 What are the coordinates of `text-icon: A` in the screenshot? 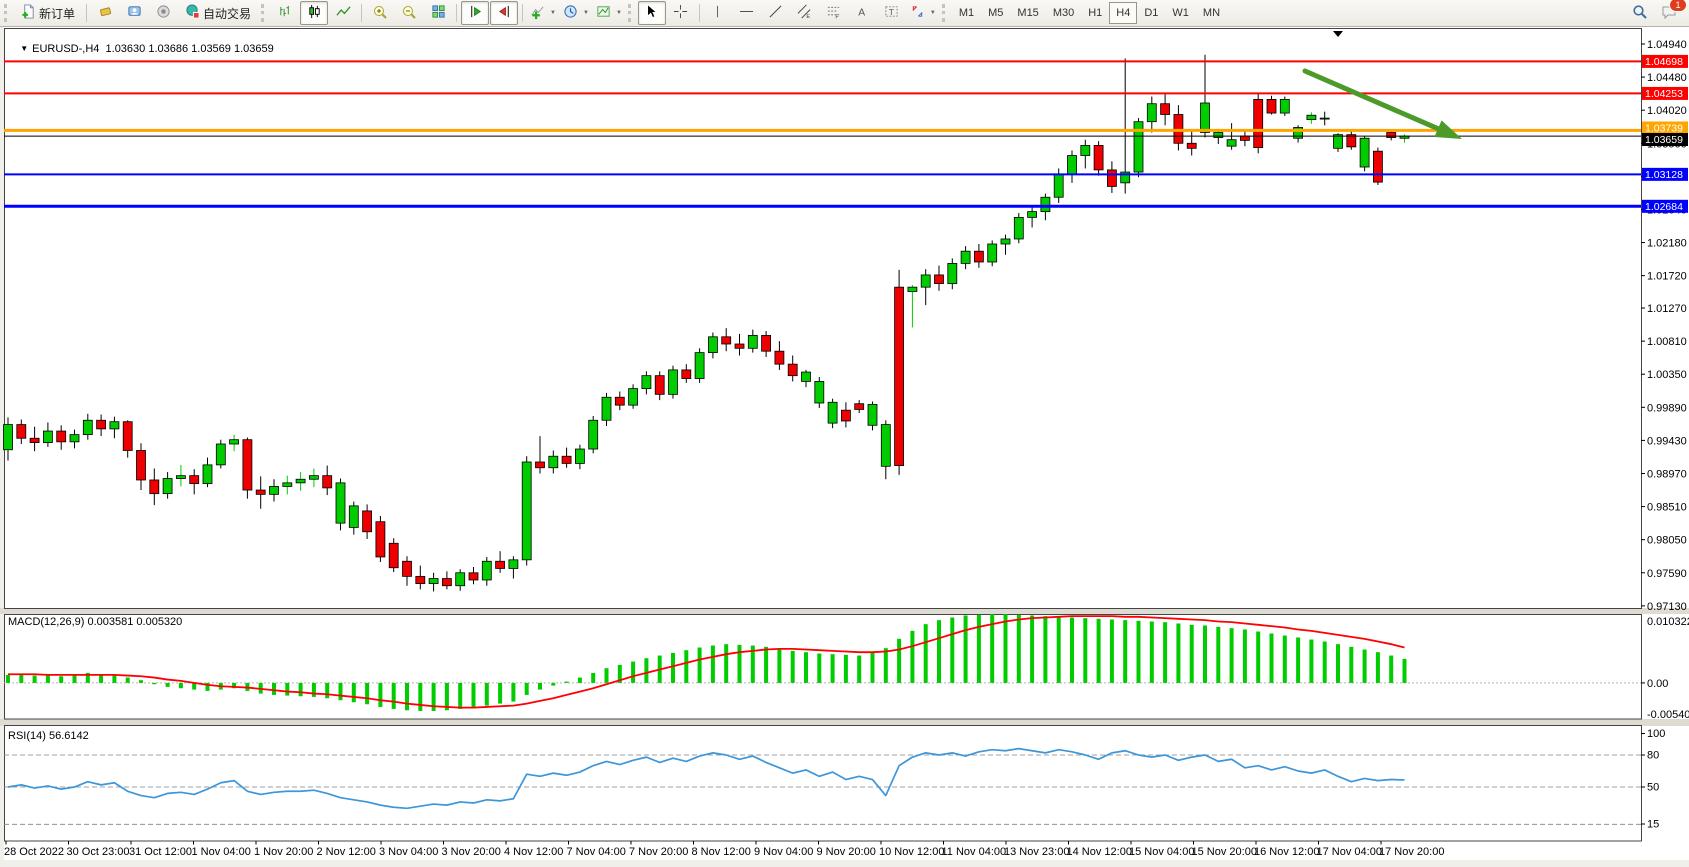 It's located at (862, 13).